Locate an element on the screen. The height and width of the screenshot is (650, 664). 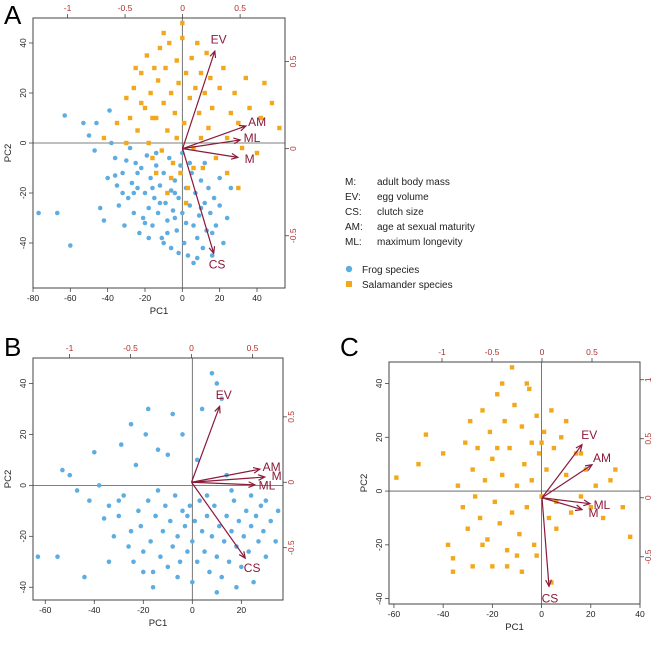
loading-label-m: M is located at coordinates (250, 159).